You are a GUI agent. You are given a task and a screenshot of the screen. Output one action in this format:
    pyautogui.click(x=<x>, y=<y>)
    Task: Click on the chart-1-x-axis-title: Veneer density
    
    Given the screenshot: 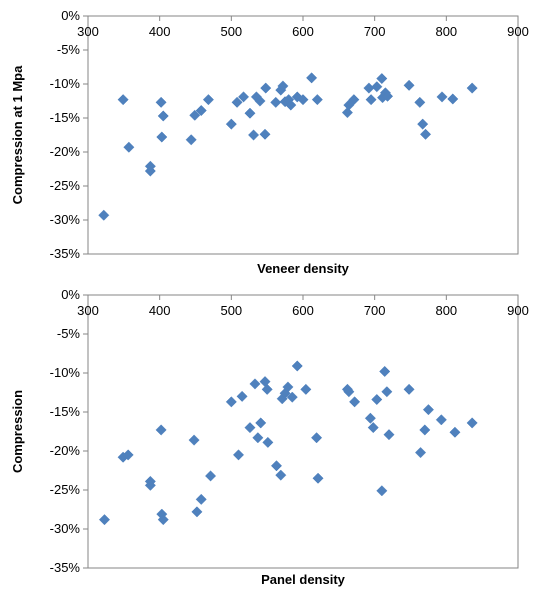 What is the action you would take?
    pyautogui.click(x=303, y=268)
    